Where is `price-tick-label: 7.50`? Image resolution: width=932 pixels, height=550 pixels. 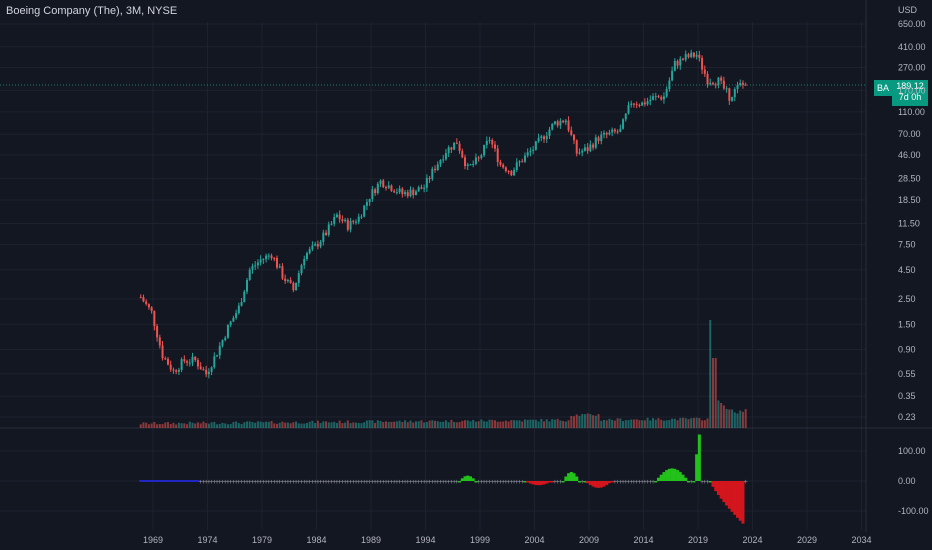
price-tick-label: 7.50 is located at coordinates (907, 245).